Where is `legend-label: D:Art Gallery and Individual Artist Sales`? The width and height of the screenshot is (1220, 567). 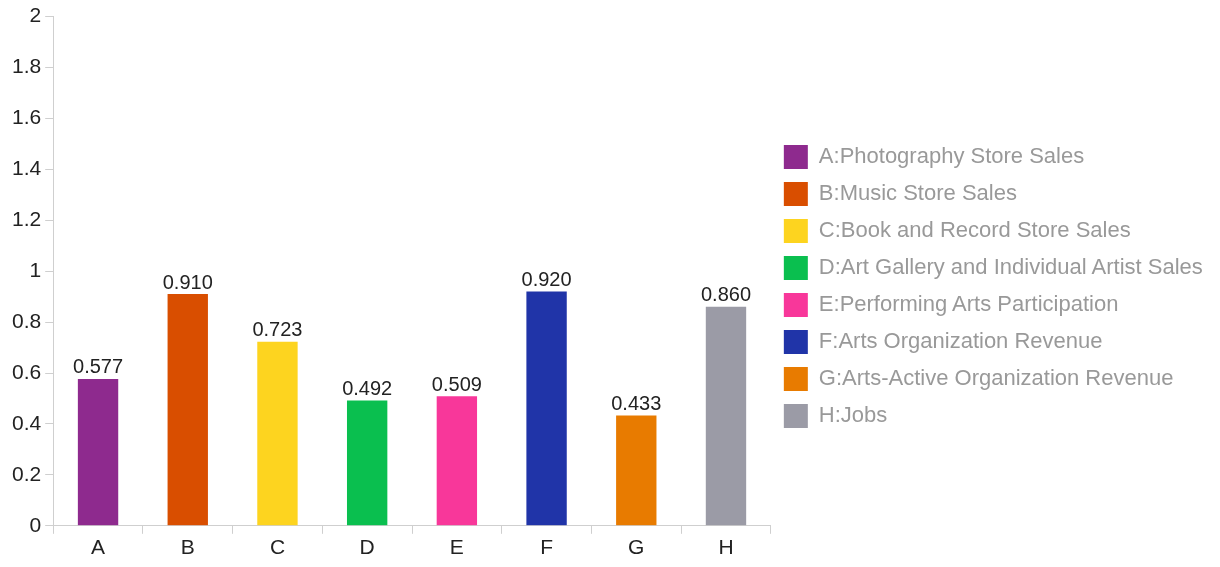 legend-label: D:Art Gallery and Individual Artist Sales is located at coordinates (1010, 267).